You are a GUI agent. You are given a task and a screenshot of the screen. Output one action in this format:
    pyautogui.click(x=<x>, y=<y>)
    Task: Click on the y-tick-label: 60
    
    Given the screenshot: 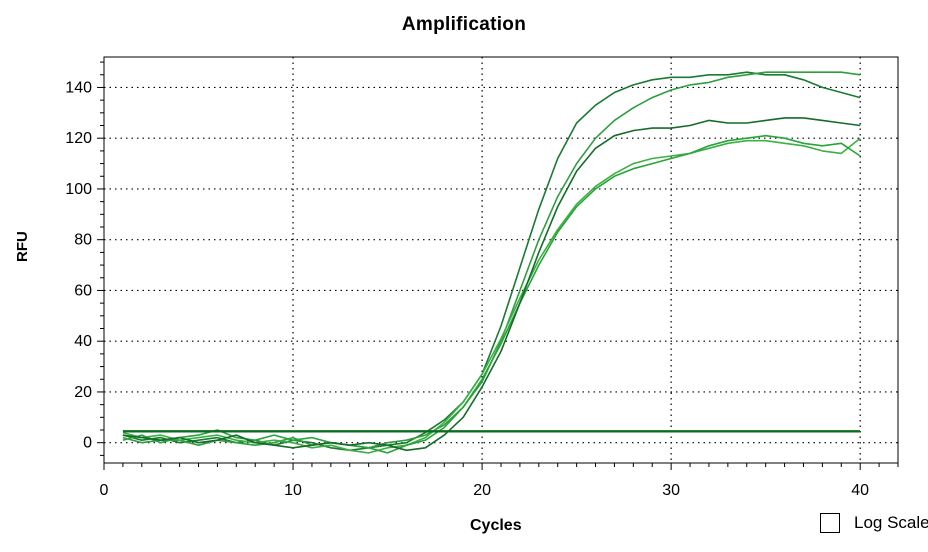 What is the action you would take?
    pyautogui.click(x=83, y=290)
    